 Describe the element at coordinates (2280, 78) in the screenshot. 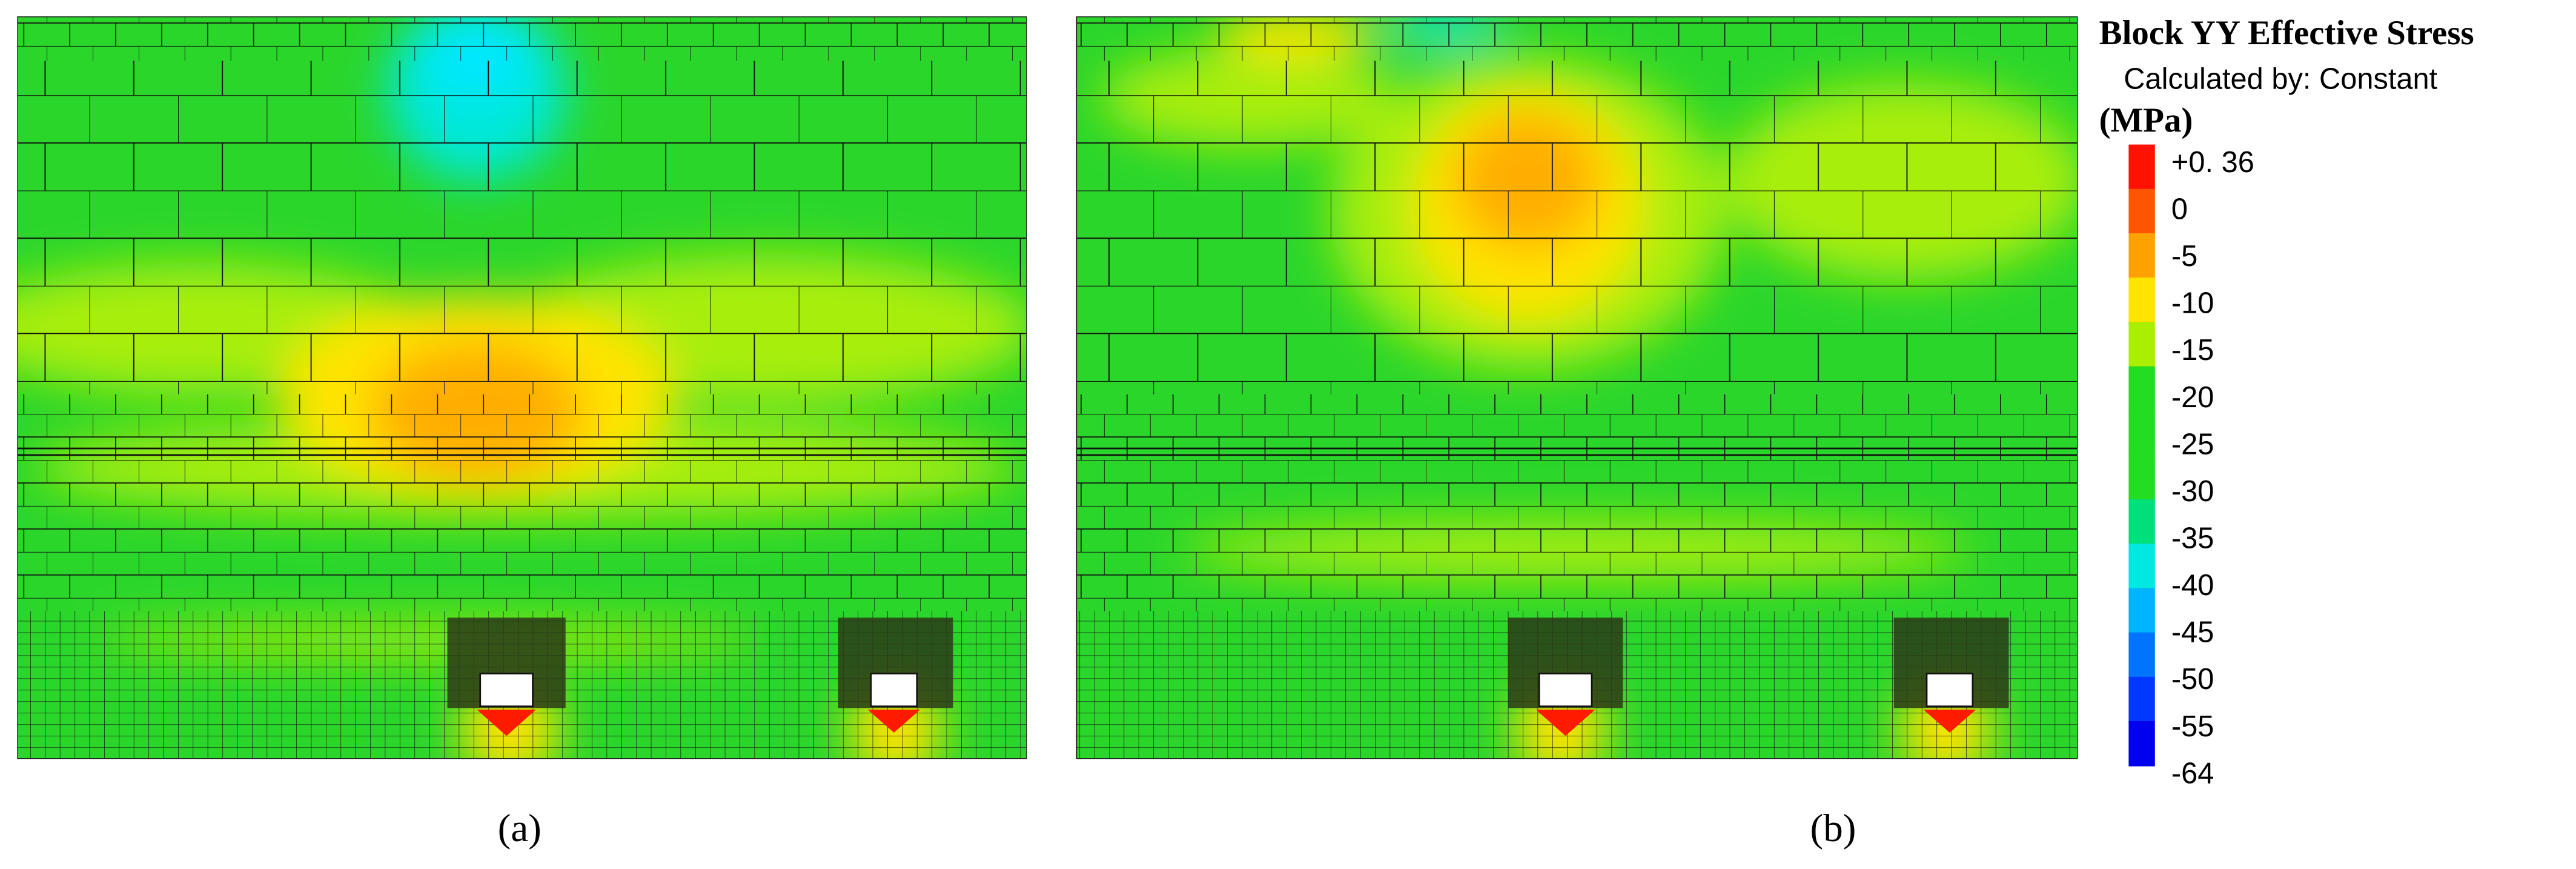

I see `legend-subtitle: Calculated by: Constant` at that location.